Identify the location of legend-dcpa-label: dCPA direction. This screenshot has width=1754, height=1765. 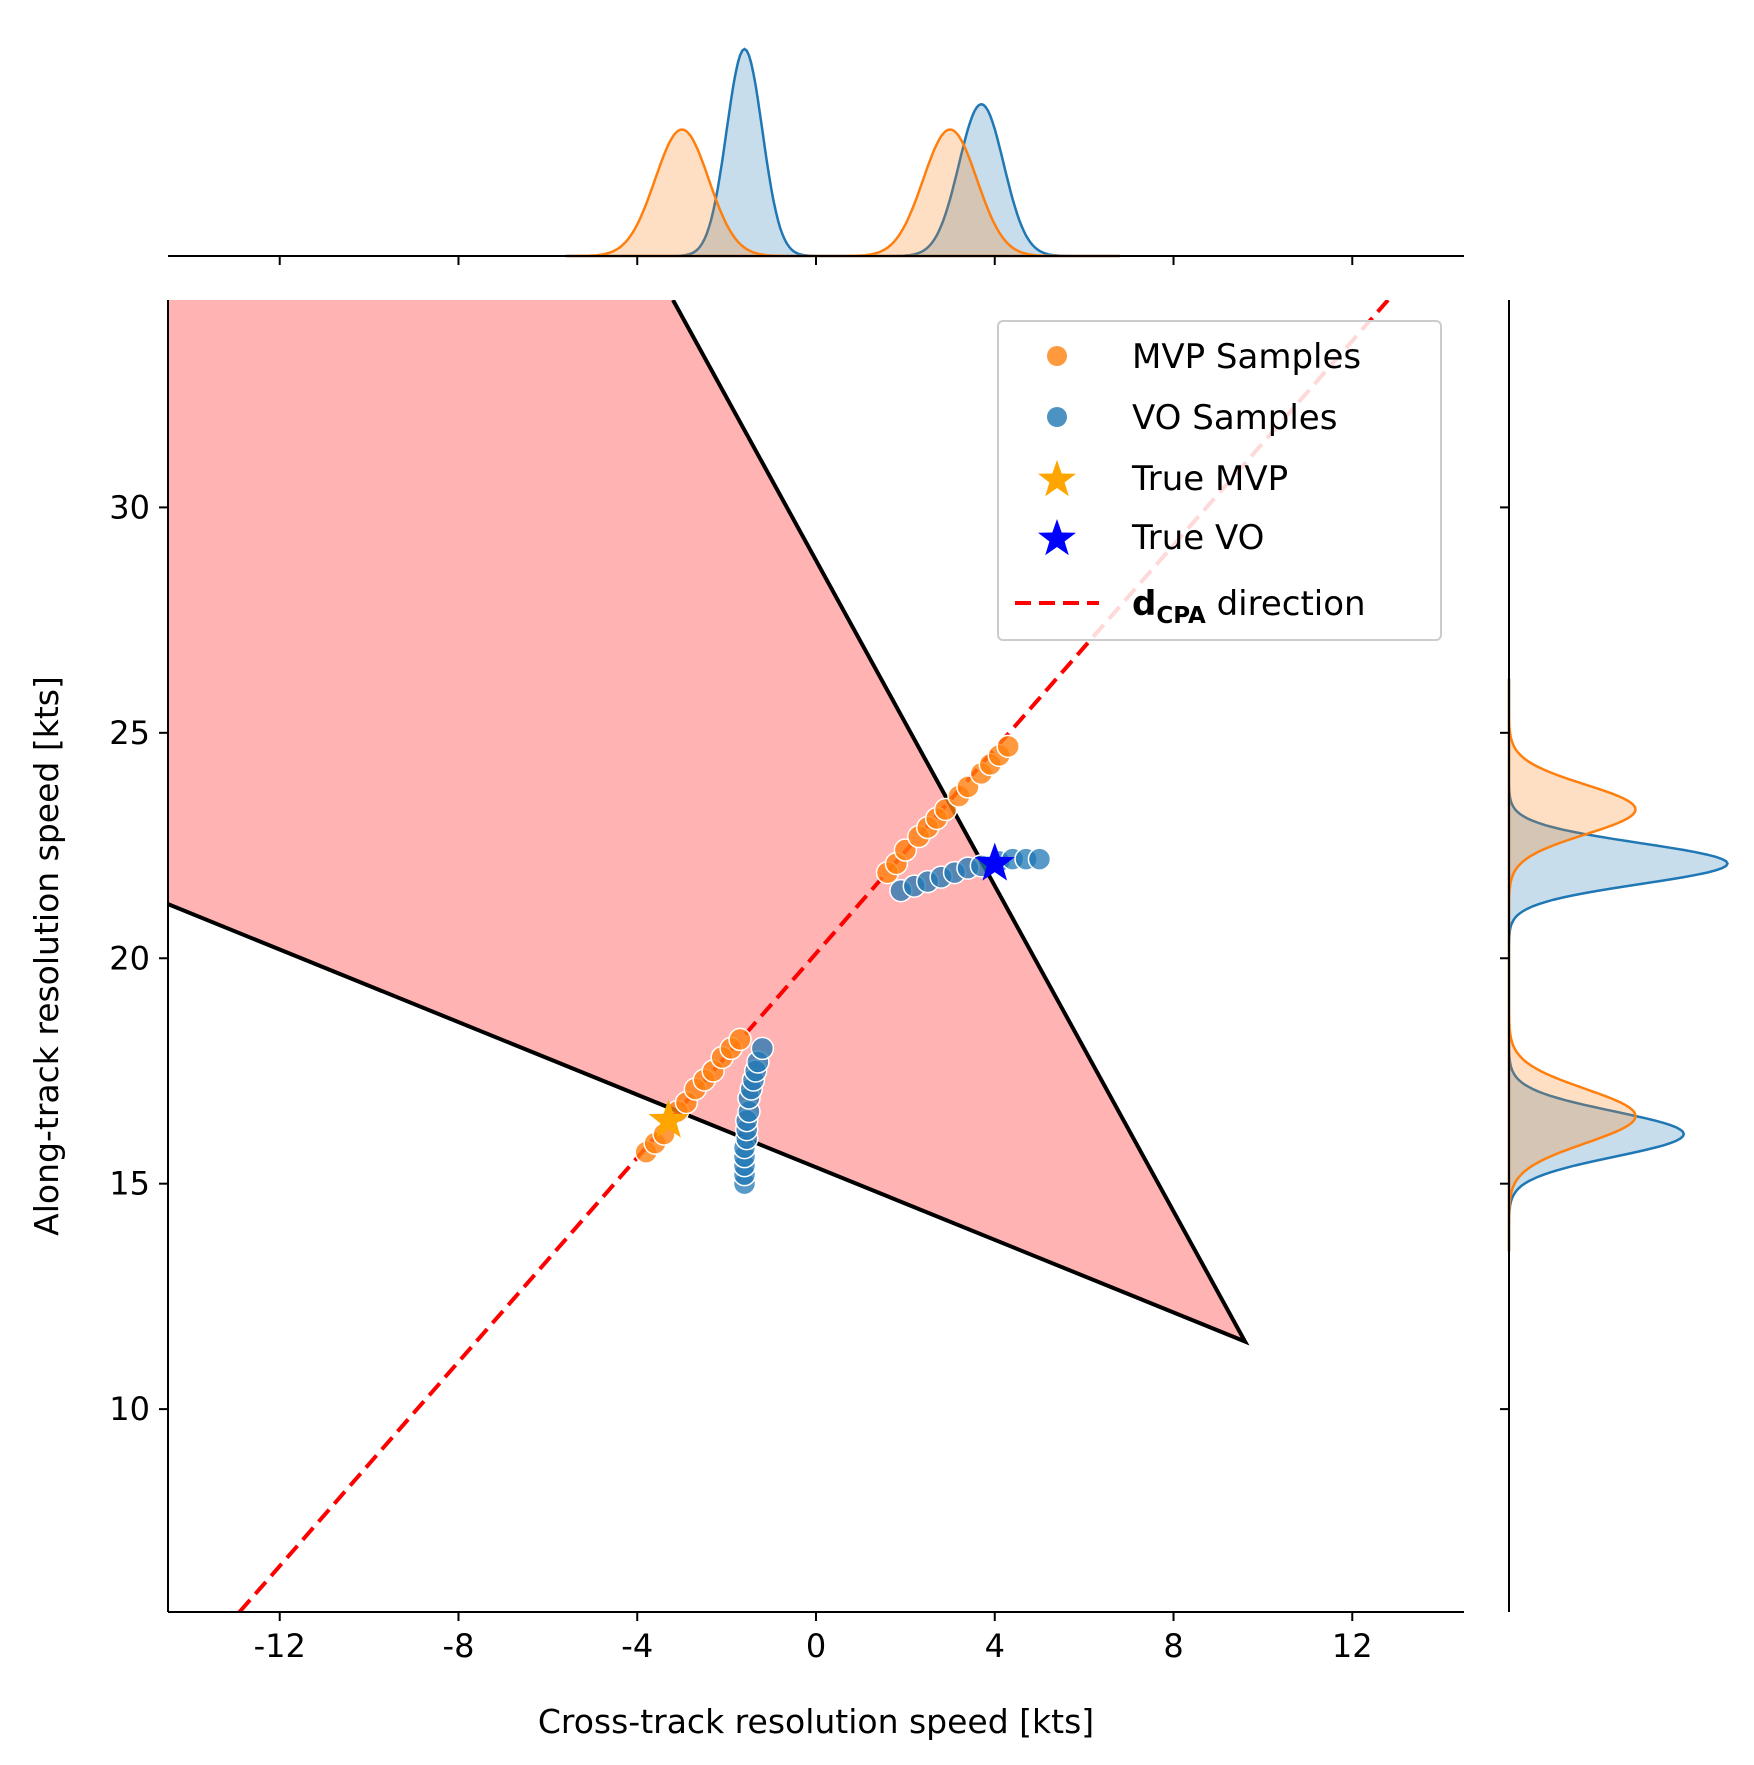
(1249, 606).